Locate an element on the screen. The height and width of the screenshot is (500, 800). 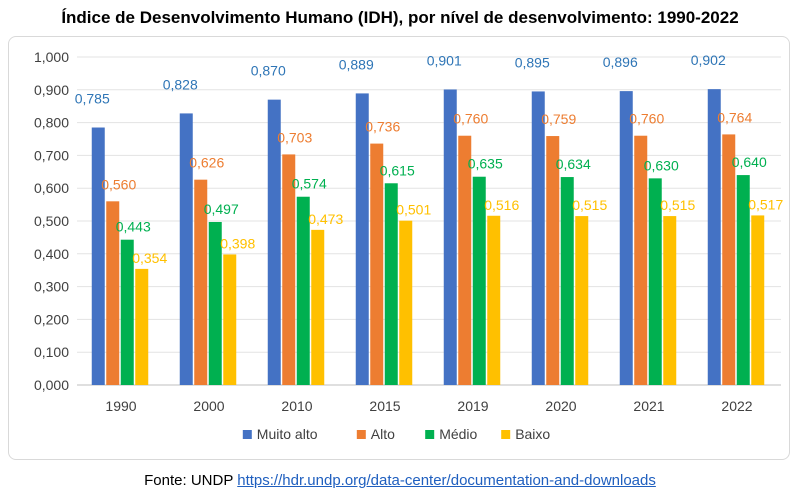
data-label: 0,473 is located at coordinates (325, 219).